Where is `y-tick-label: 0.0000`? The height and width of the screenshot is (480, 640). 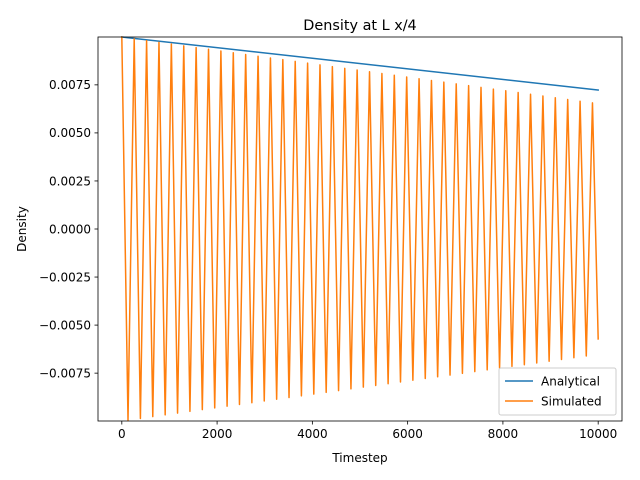 y-tick-label: 0.0000 is located at coordinates (70, 229).